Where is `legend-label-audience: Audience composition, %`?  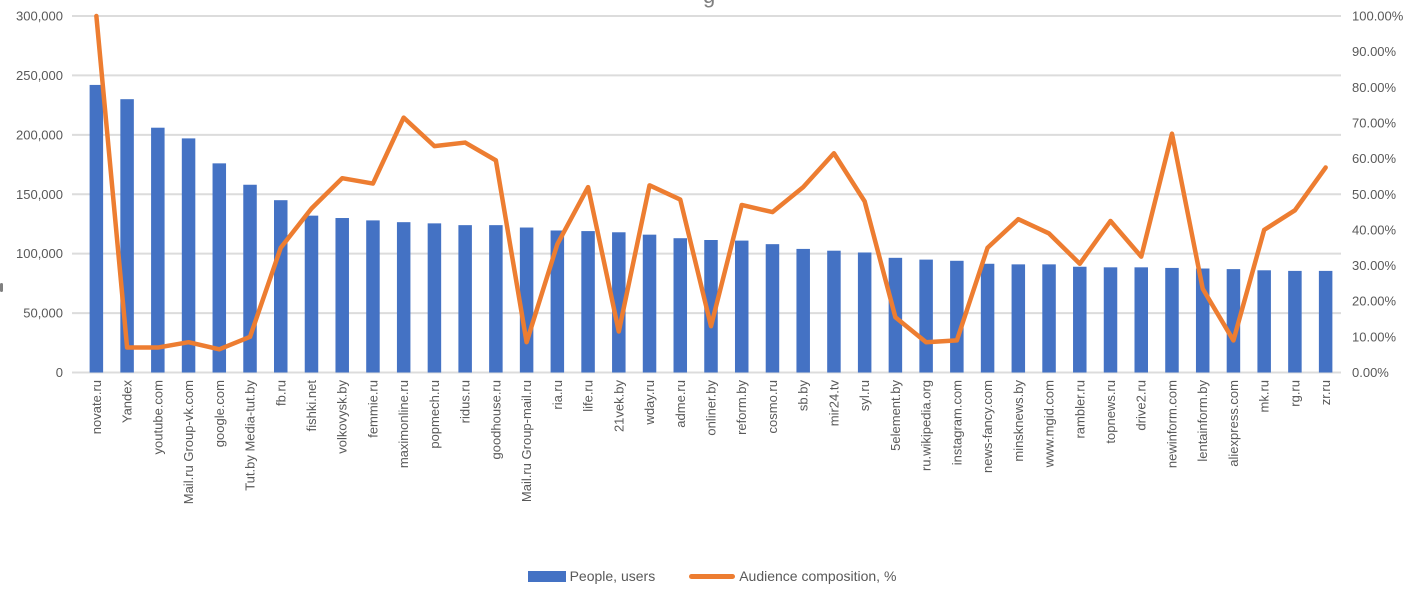 legend-label-audience: Audience composition, % is located at coordinates (818, 576).